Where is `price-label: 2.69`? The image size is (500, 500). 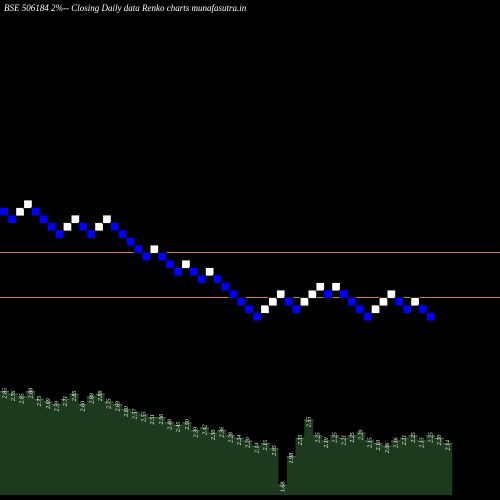
price-label: 2.69 is located at coordinates (49, 403).